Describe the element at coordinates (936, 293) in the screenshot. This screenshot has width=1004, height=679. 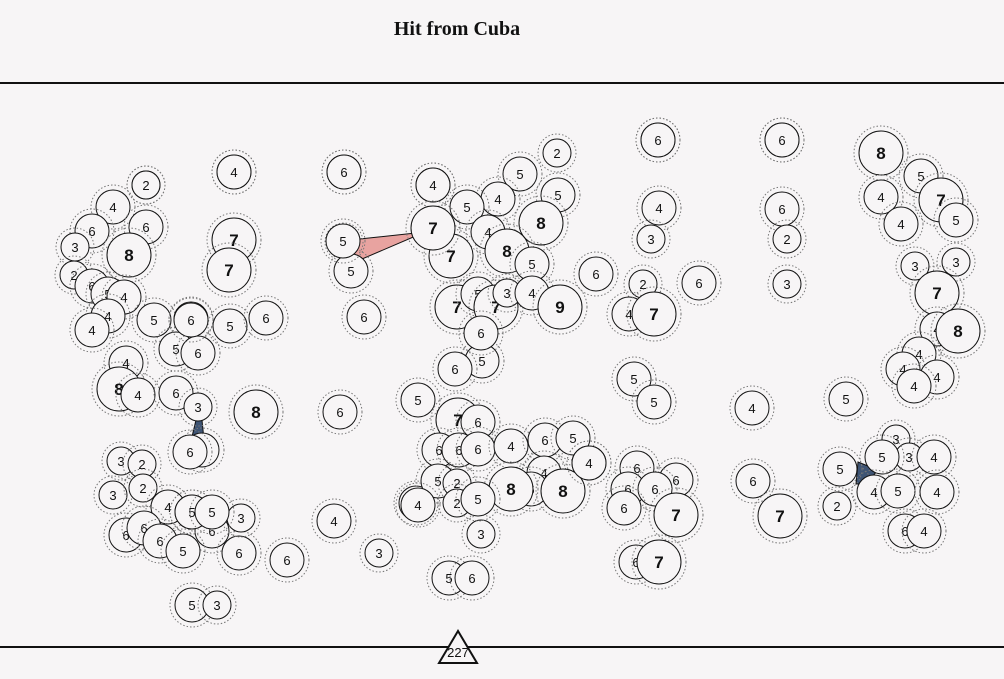
I see `bubble-value: 7` at that location.